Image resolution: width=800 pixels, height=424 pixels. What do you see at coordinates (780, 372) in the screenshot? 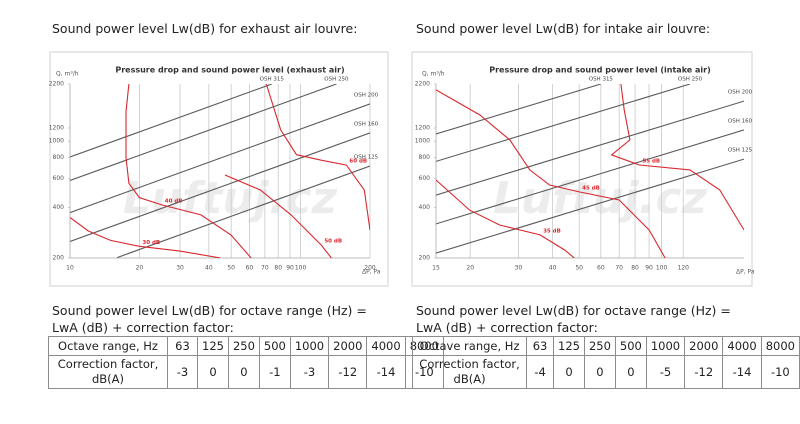
I see `table-cell: -10` at bounding box center [780, 372].